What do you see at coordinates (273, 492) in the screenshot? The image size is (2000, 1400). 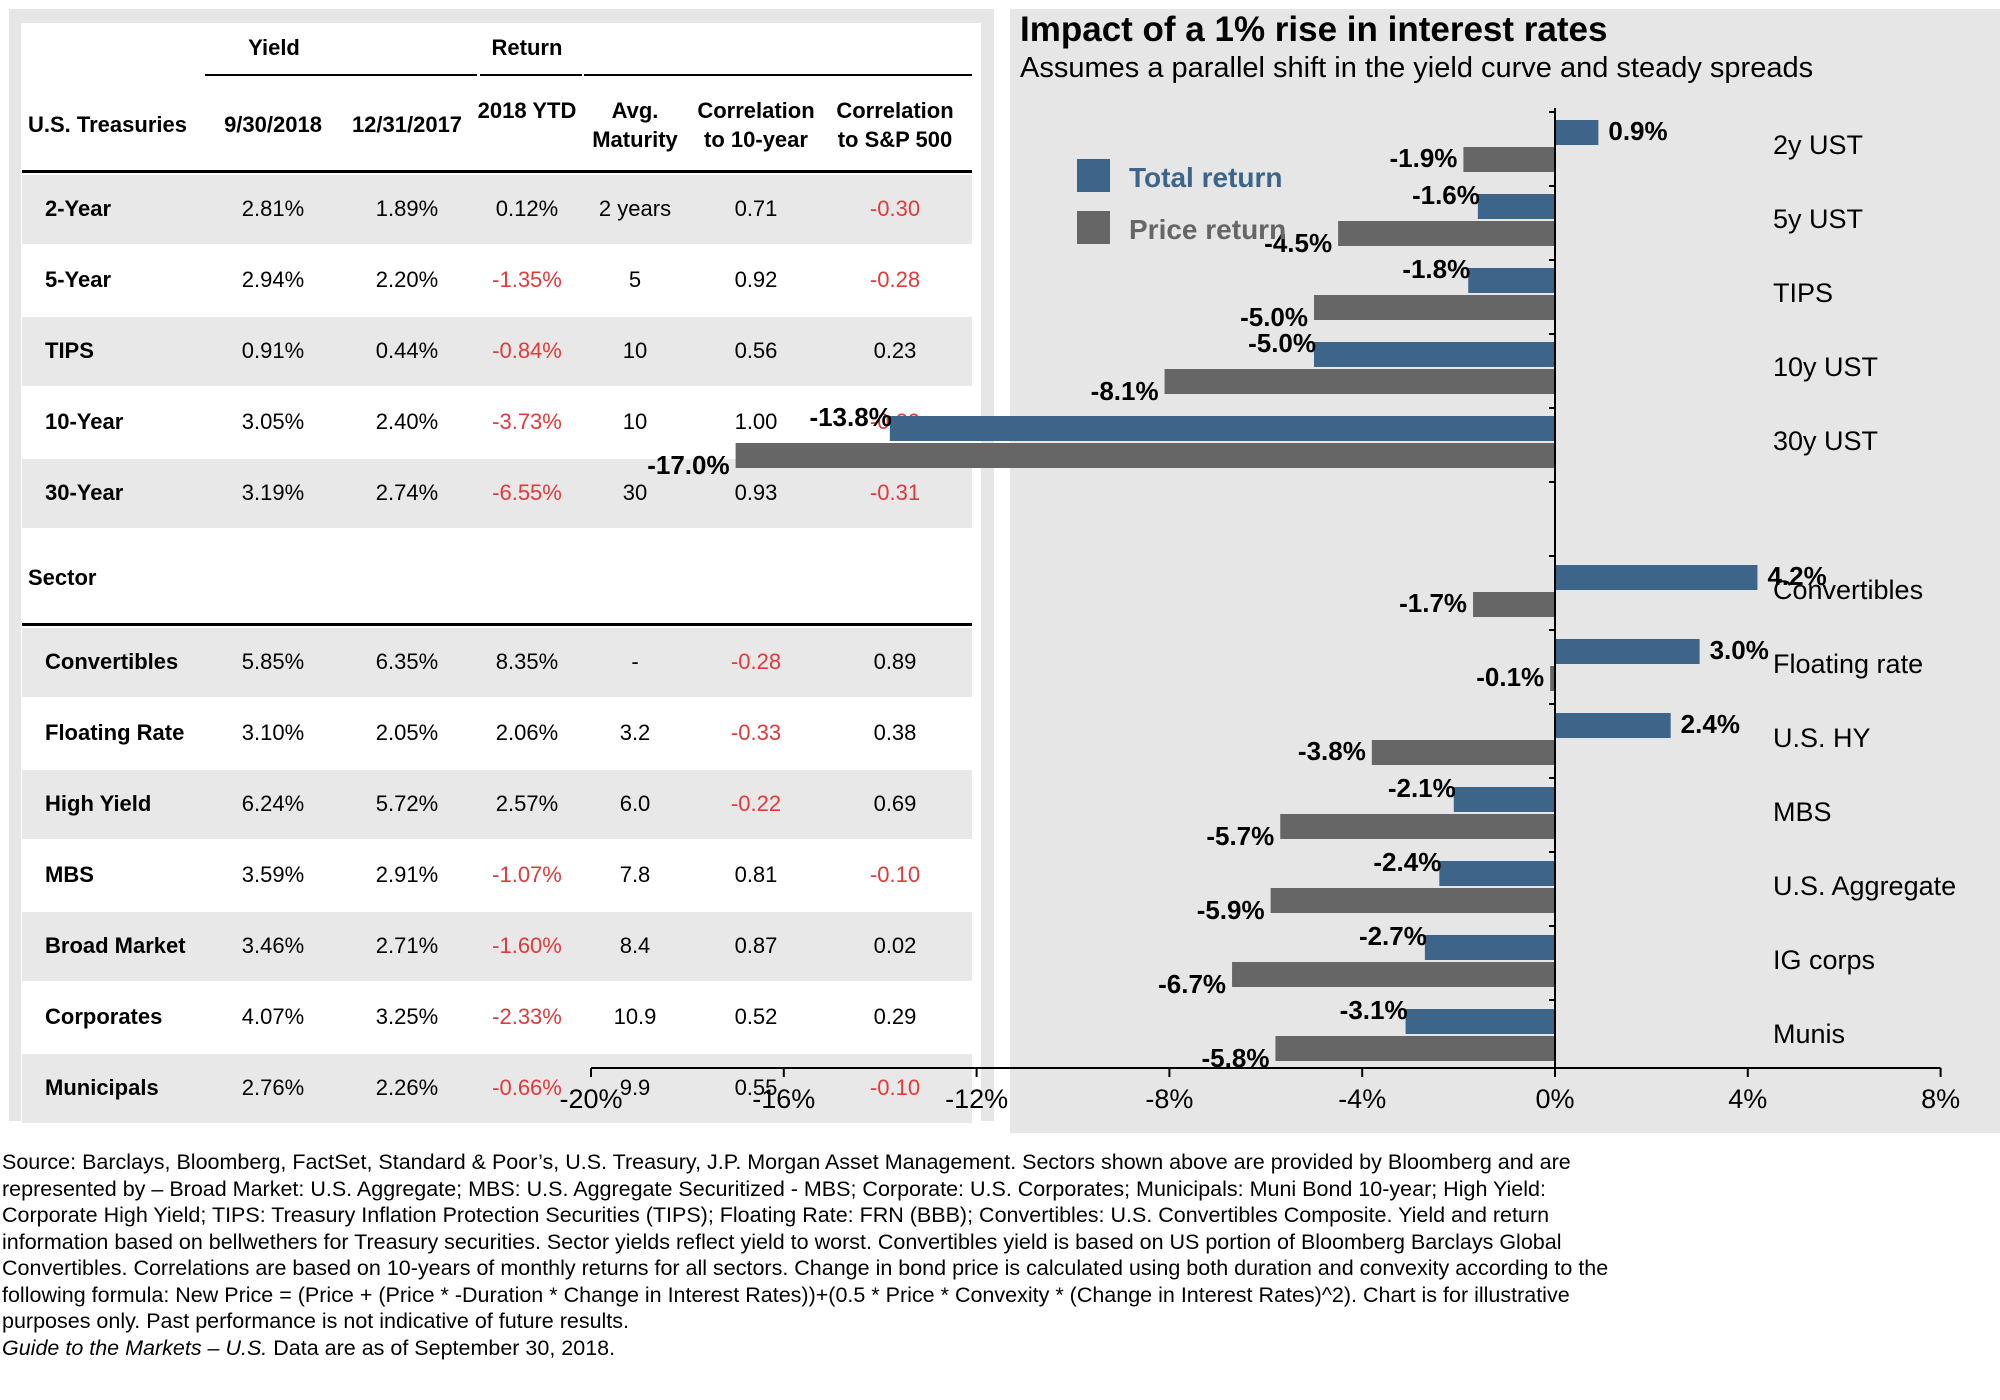 I see `treasury-row-cell: 3.19%` at bounding box center [273, 492].